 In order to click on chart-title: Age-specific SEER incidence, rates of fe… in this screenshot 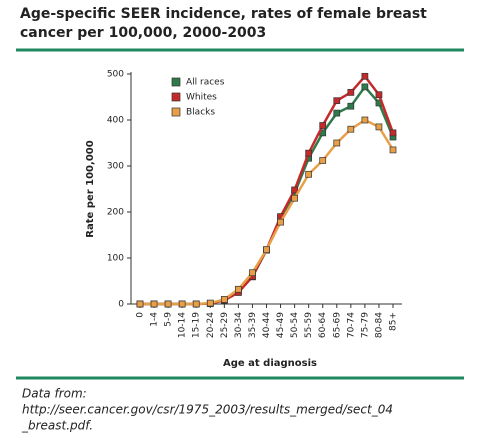, I will do `click(223, 14)`.